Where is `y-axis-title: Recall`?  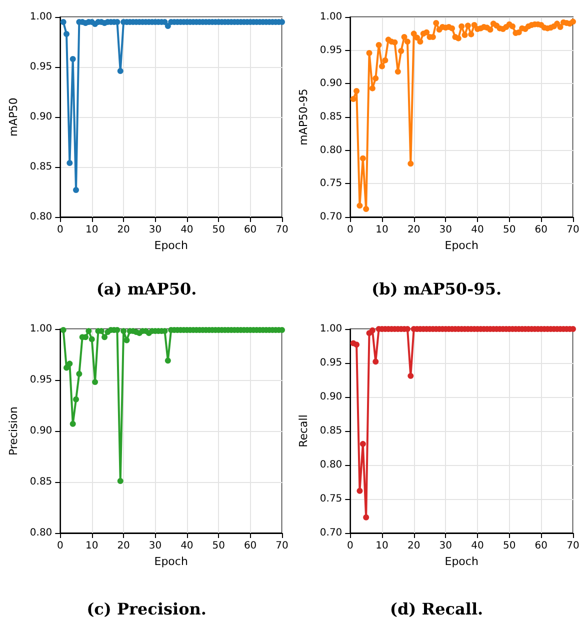
y-axis-title: Recall is located at coordinates (303, 431).